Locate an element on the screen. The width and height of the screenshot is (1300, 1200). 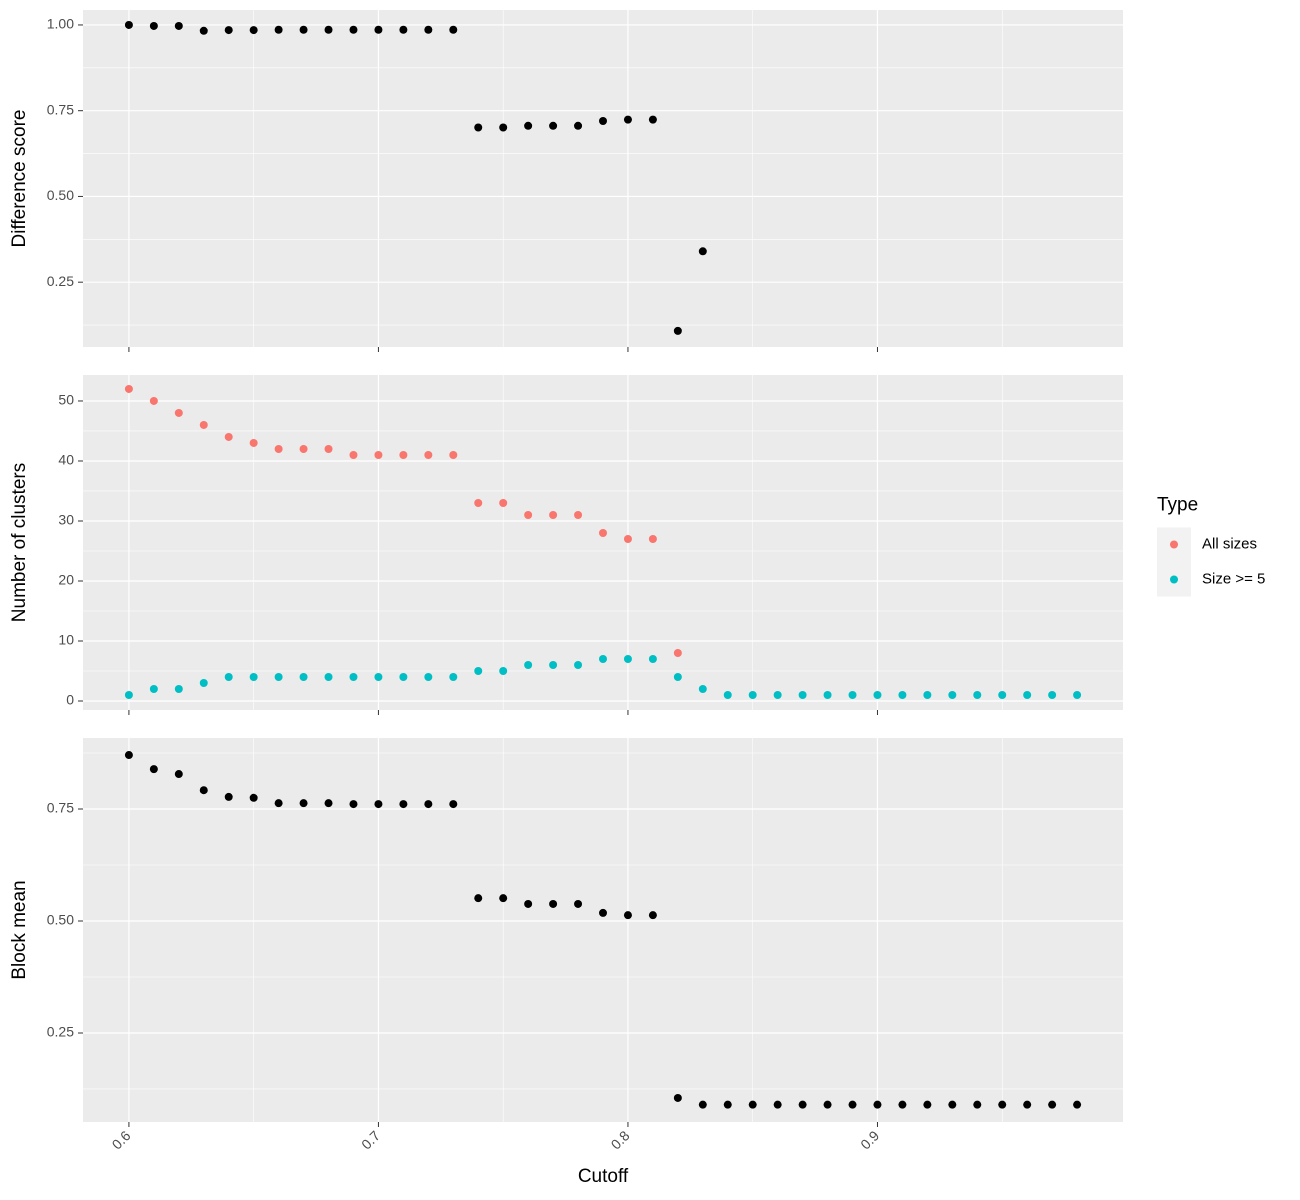
legend-title: Type is located at coordinates (1177, 505).